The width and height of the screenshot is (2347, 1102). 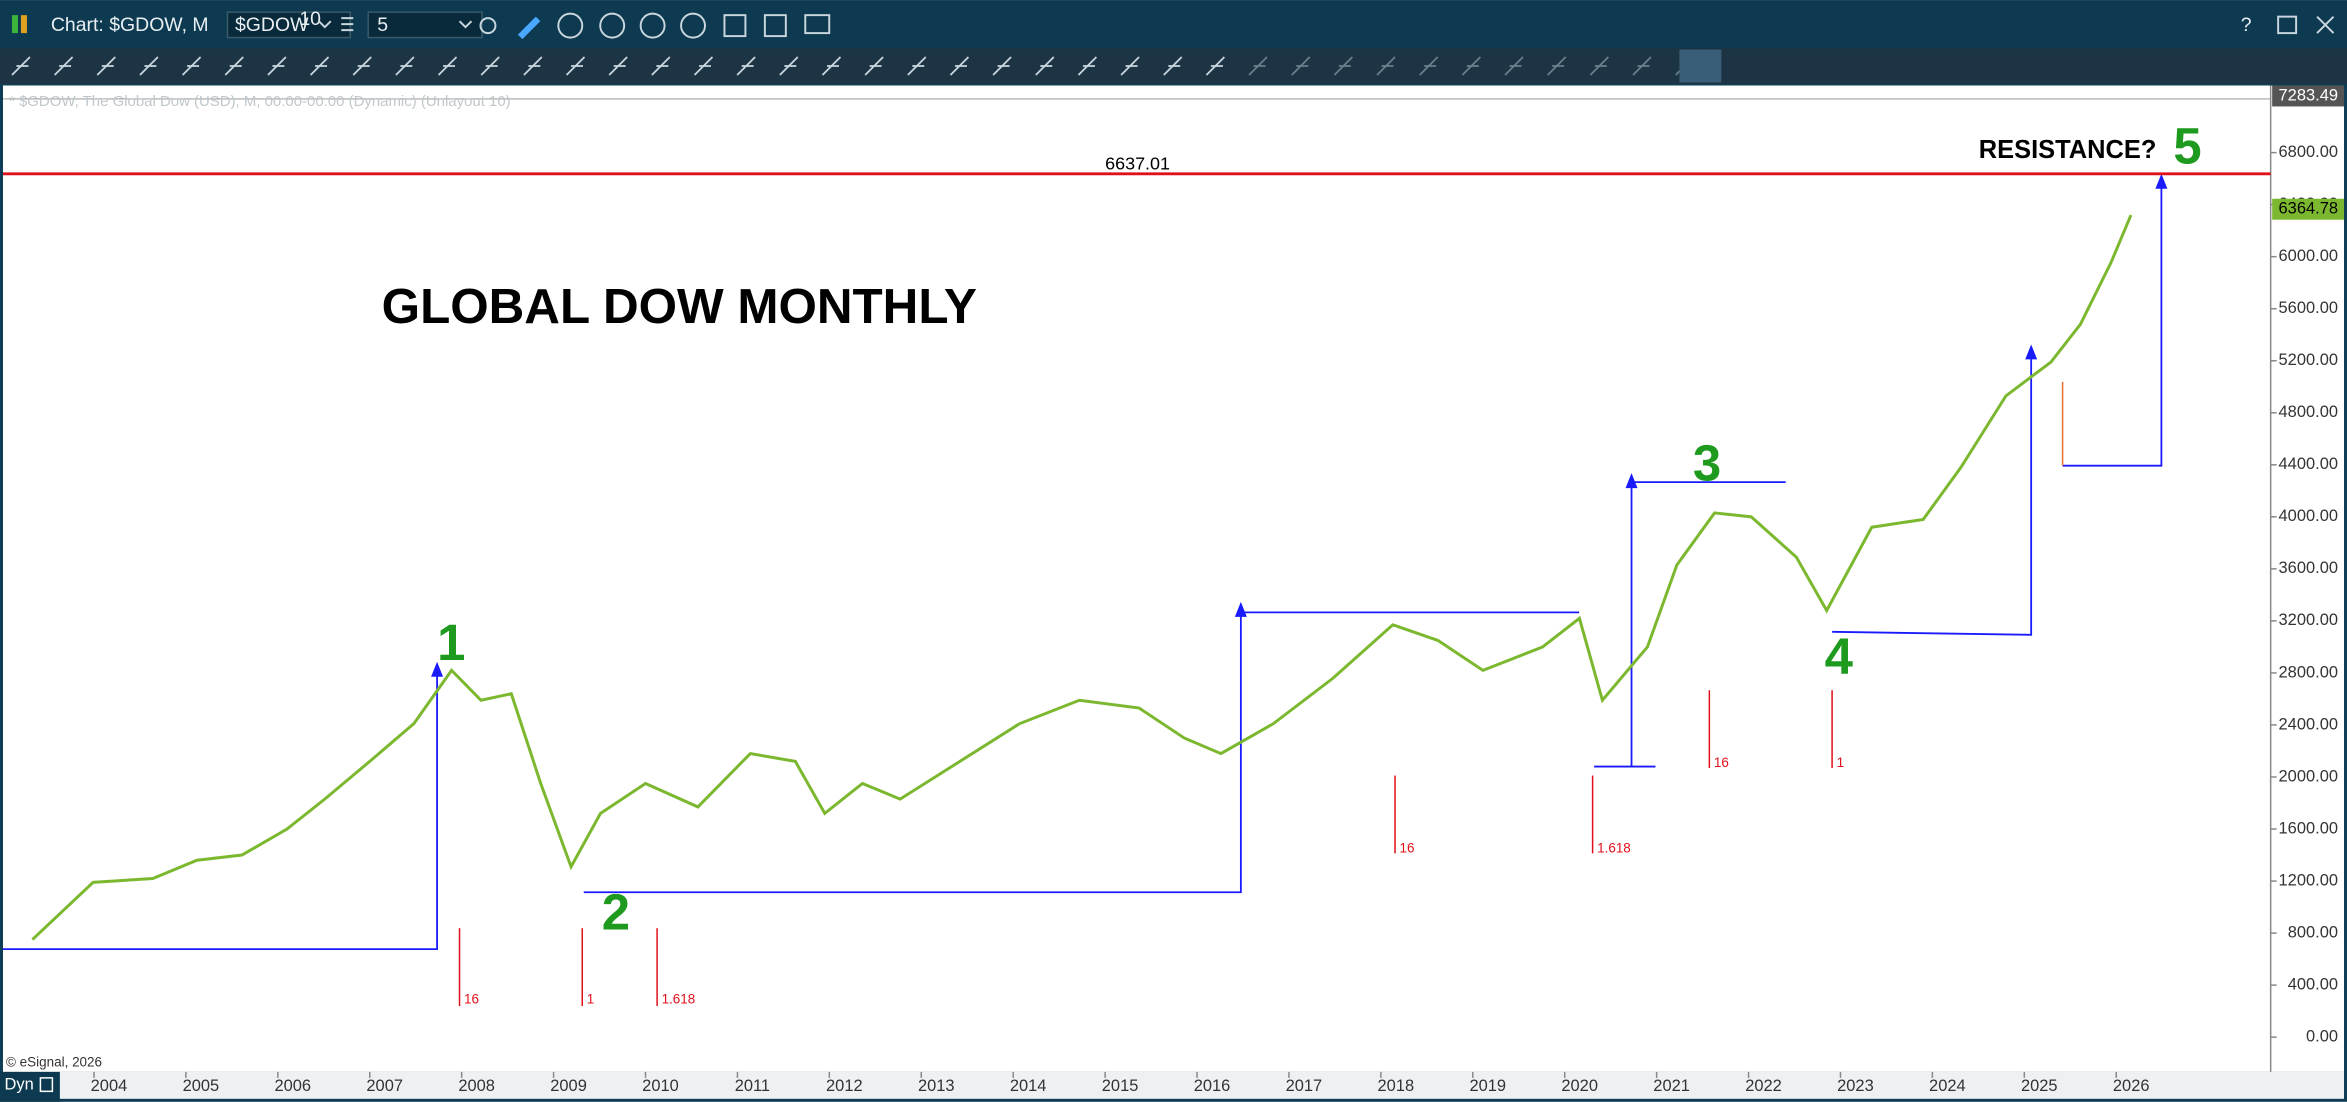 I want to click on menu, so click(x=347, y=24).